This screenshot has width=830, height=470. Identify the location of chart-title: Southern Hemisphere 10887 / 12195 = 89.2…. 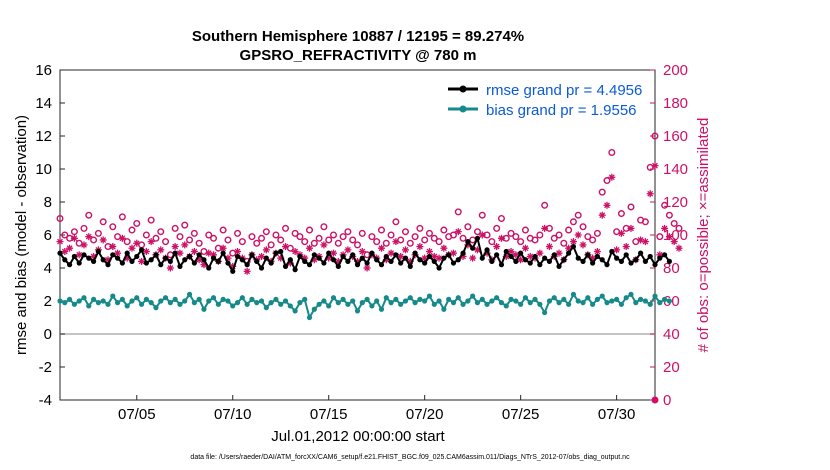
(358, 36).